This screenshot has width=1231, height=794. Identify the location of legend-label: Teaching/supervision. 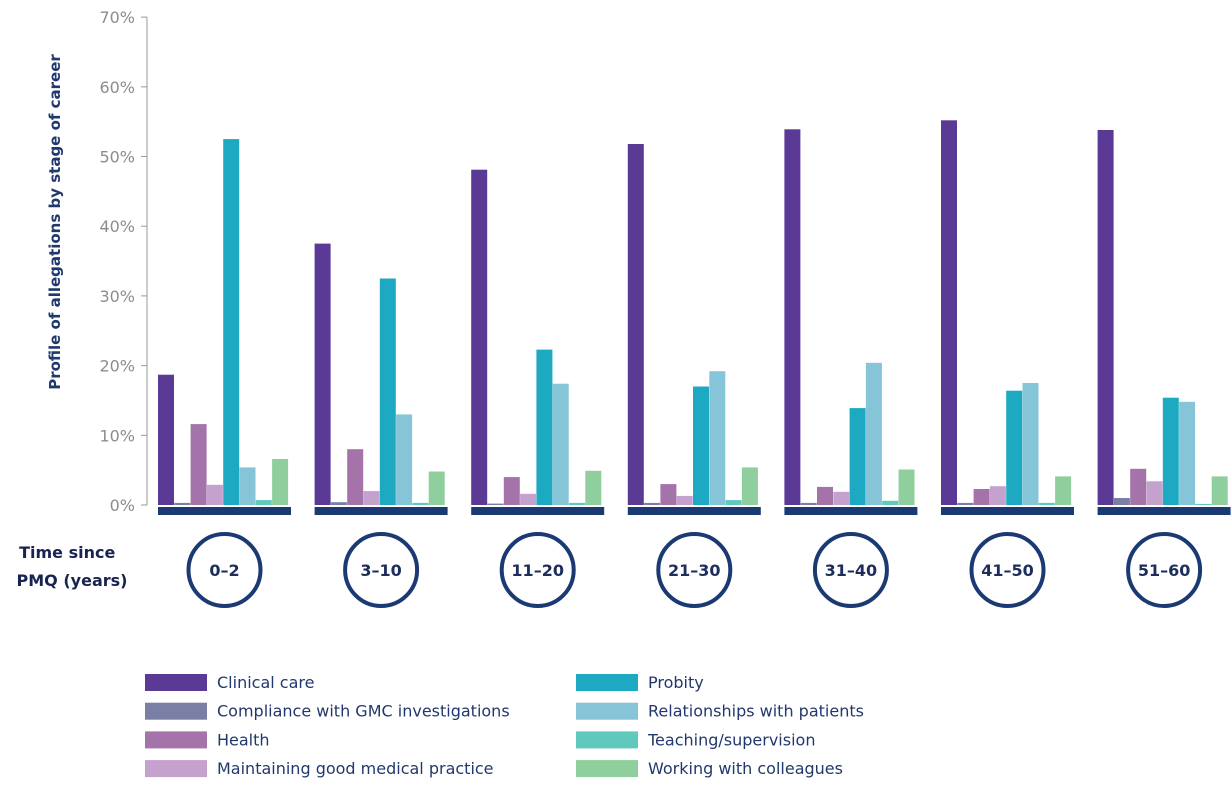
(731, 739).